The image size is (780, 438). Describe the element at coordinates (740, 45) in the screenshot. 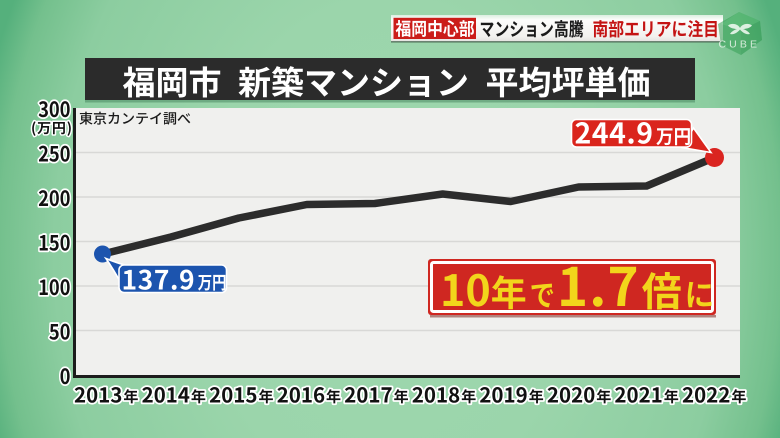

I see `svg-text: CUBE` at that location.